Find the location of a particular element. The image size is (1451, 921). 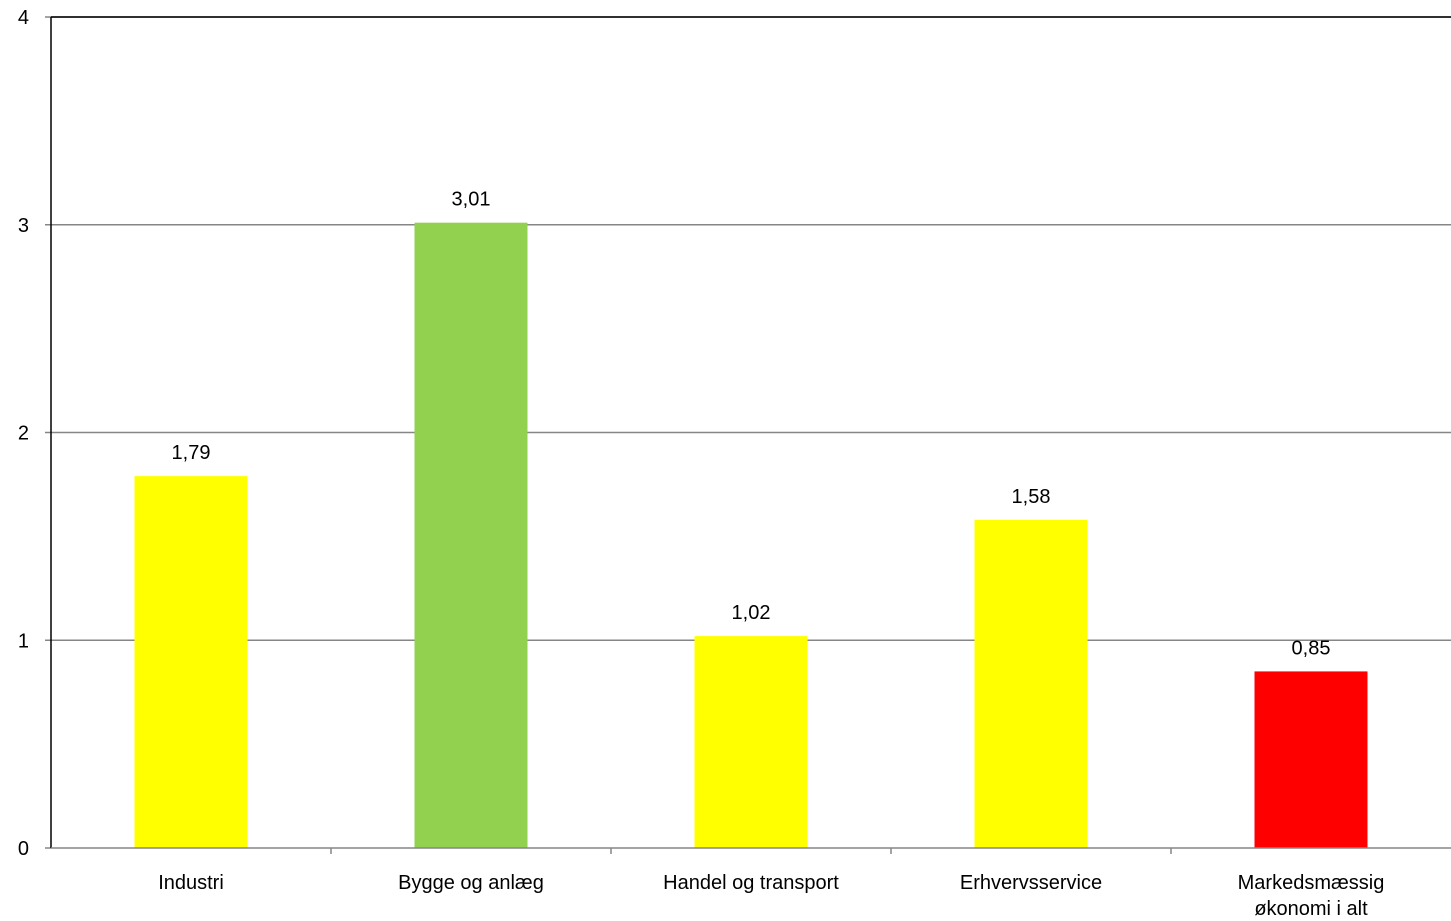

x-category-label: Markedsmæssig økonomi i alt is located at coordinates (1311, 896).